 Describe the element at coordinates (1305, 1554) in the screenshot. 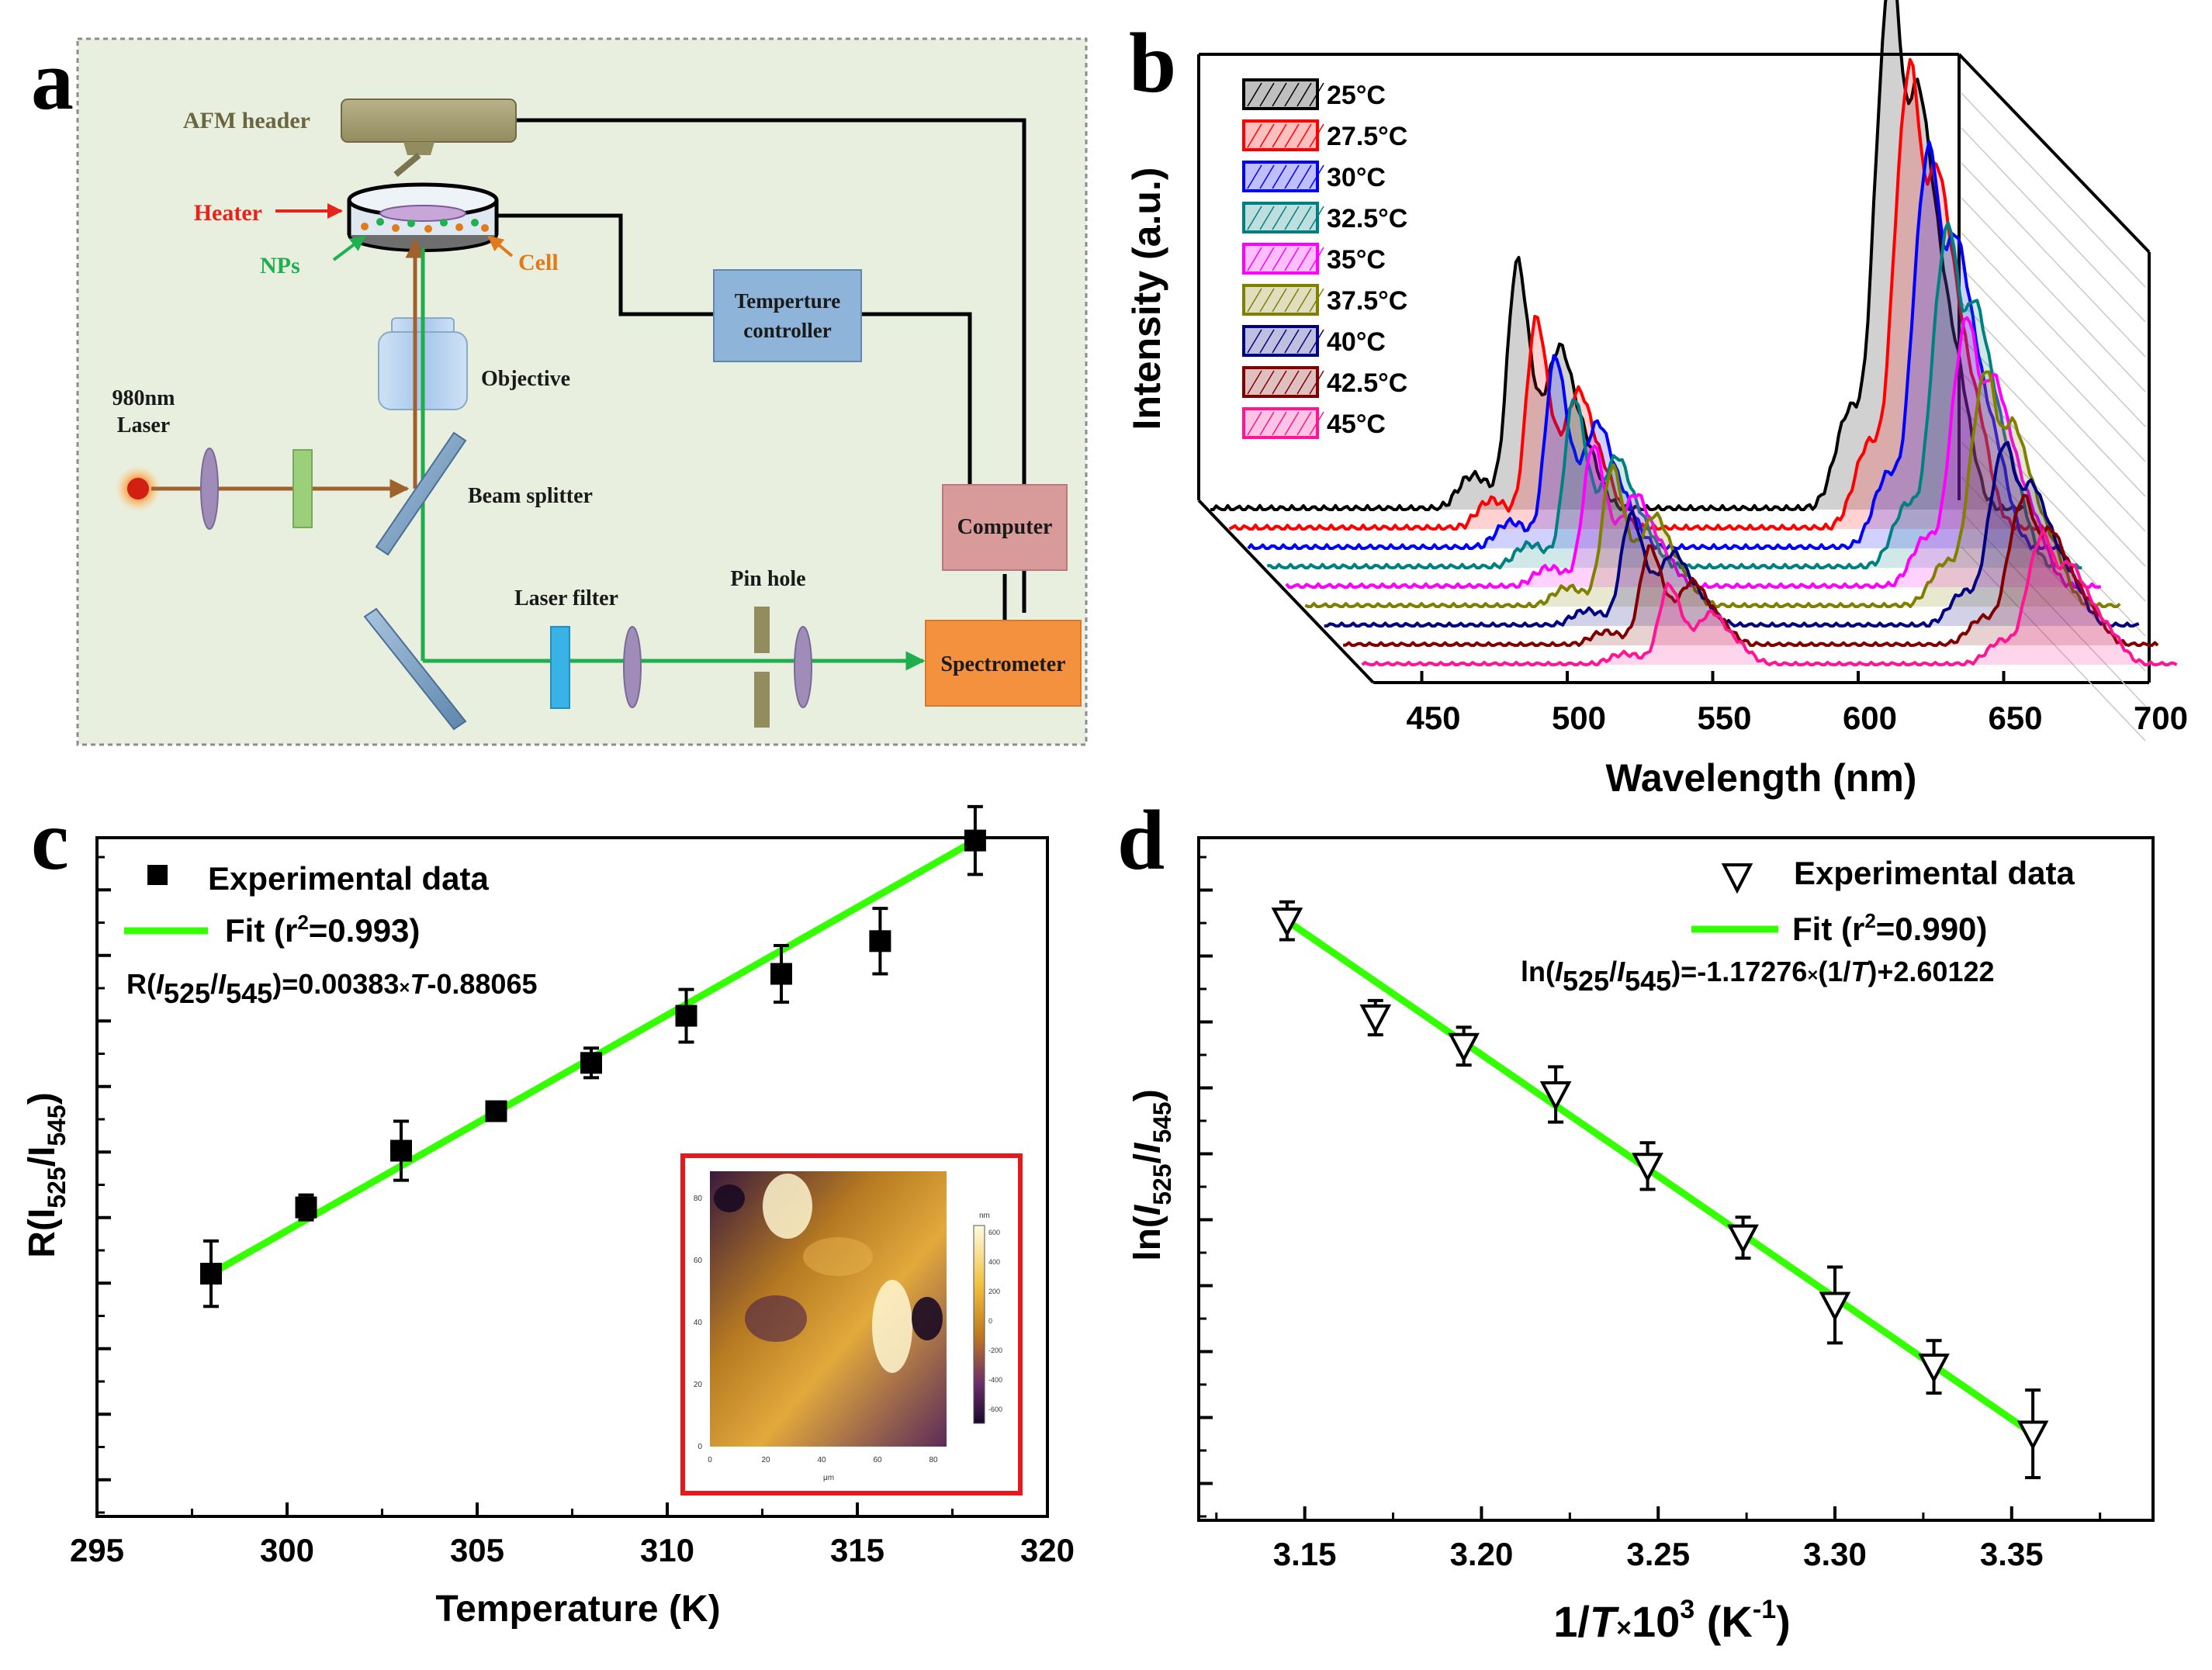

I see `x-tick-label: 3.15` at that location.